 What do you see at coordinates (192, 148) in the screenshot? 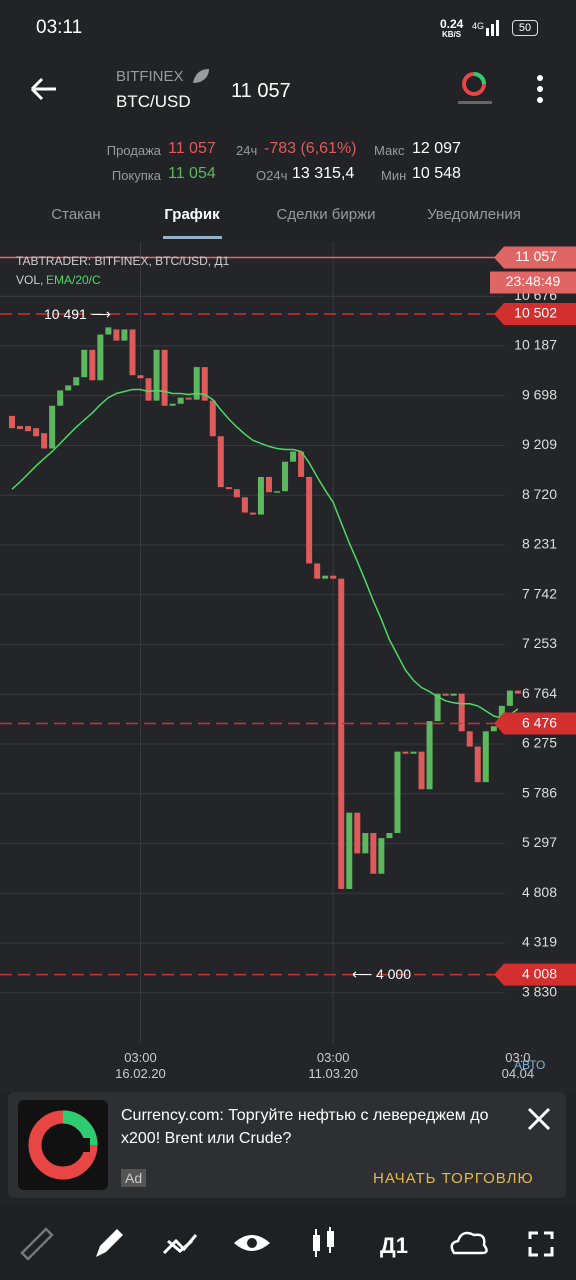
I see `sell-price: 11 057` at bounding box center [192, 148].